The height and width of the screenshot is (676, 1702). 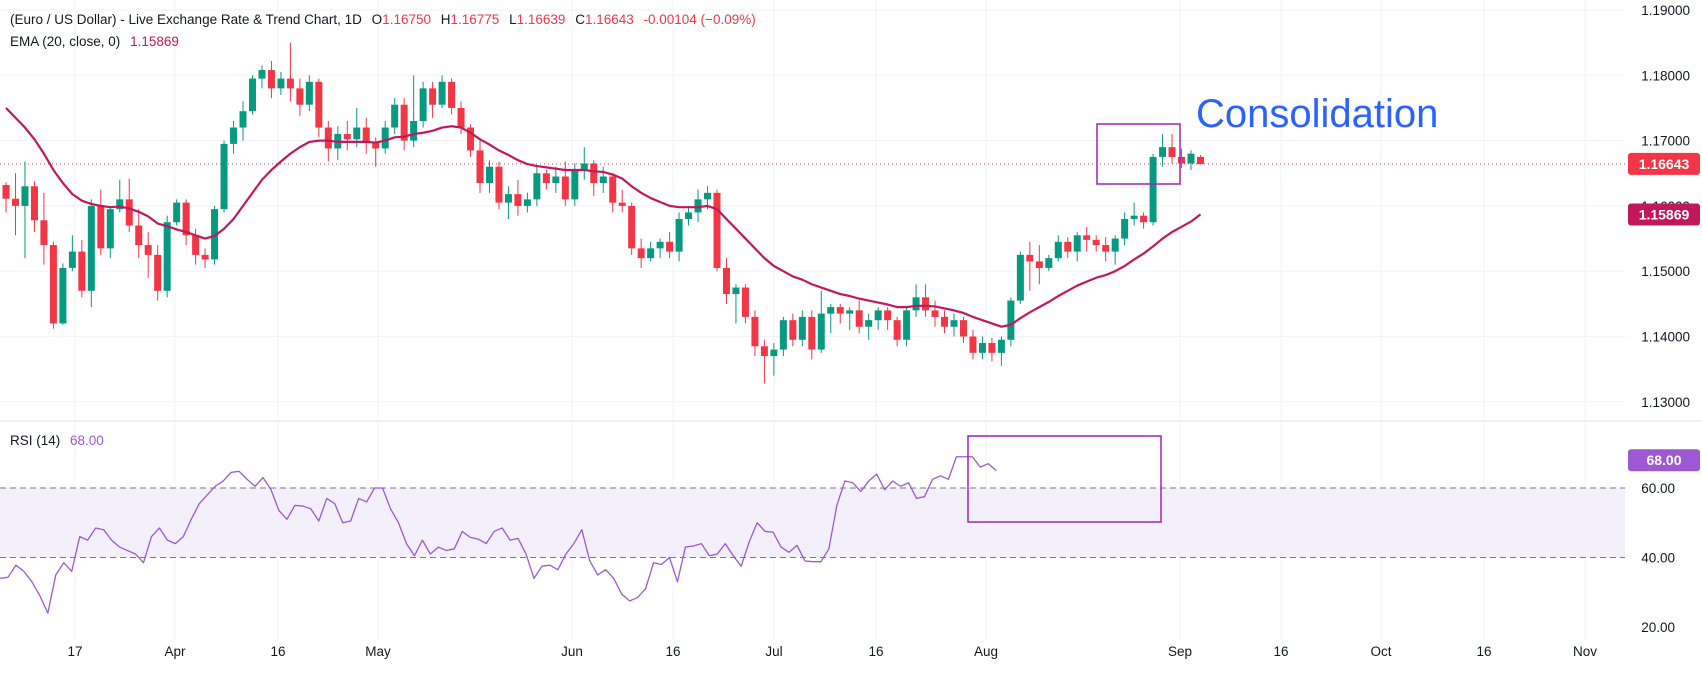 What do you see at coordinates (1585, 651) in the screenshot?
I see `time-tick-label: Nov` at bounding box center [1585, 651].